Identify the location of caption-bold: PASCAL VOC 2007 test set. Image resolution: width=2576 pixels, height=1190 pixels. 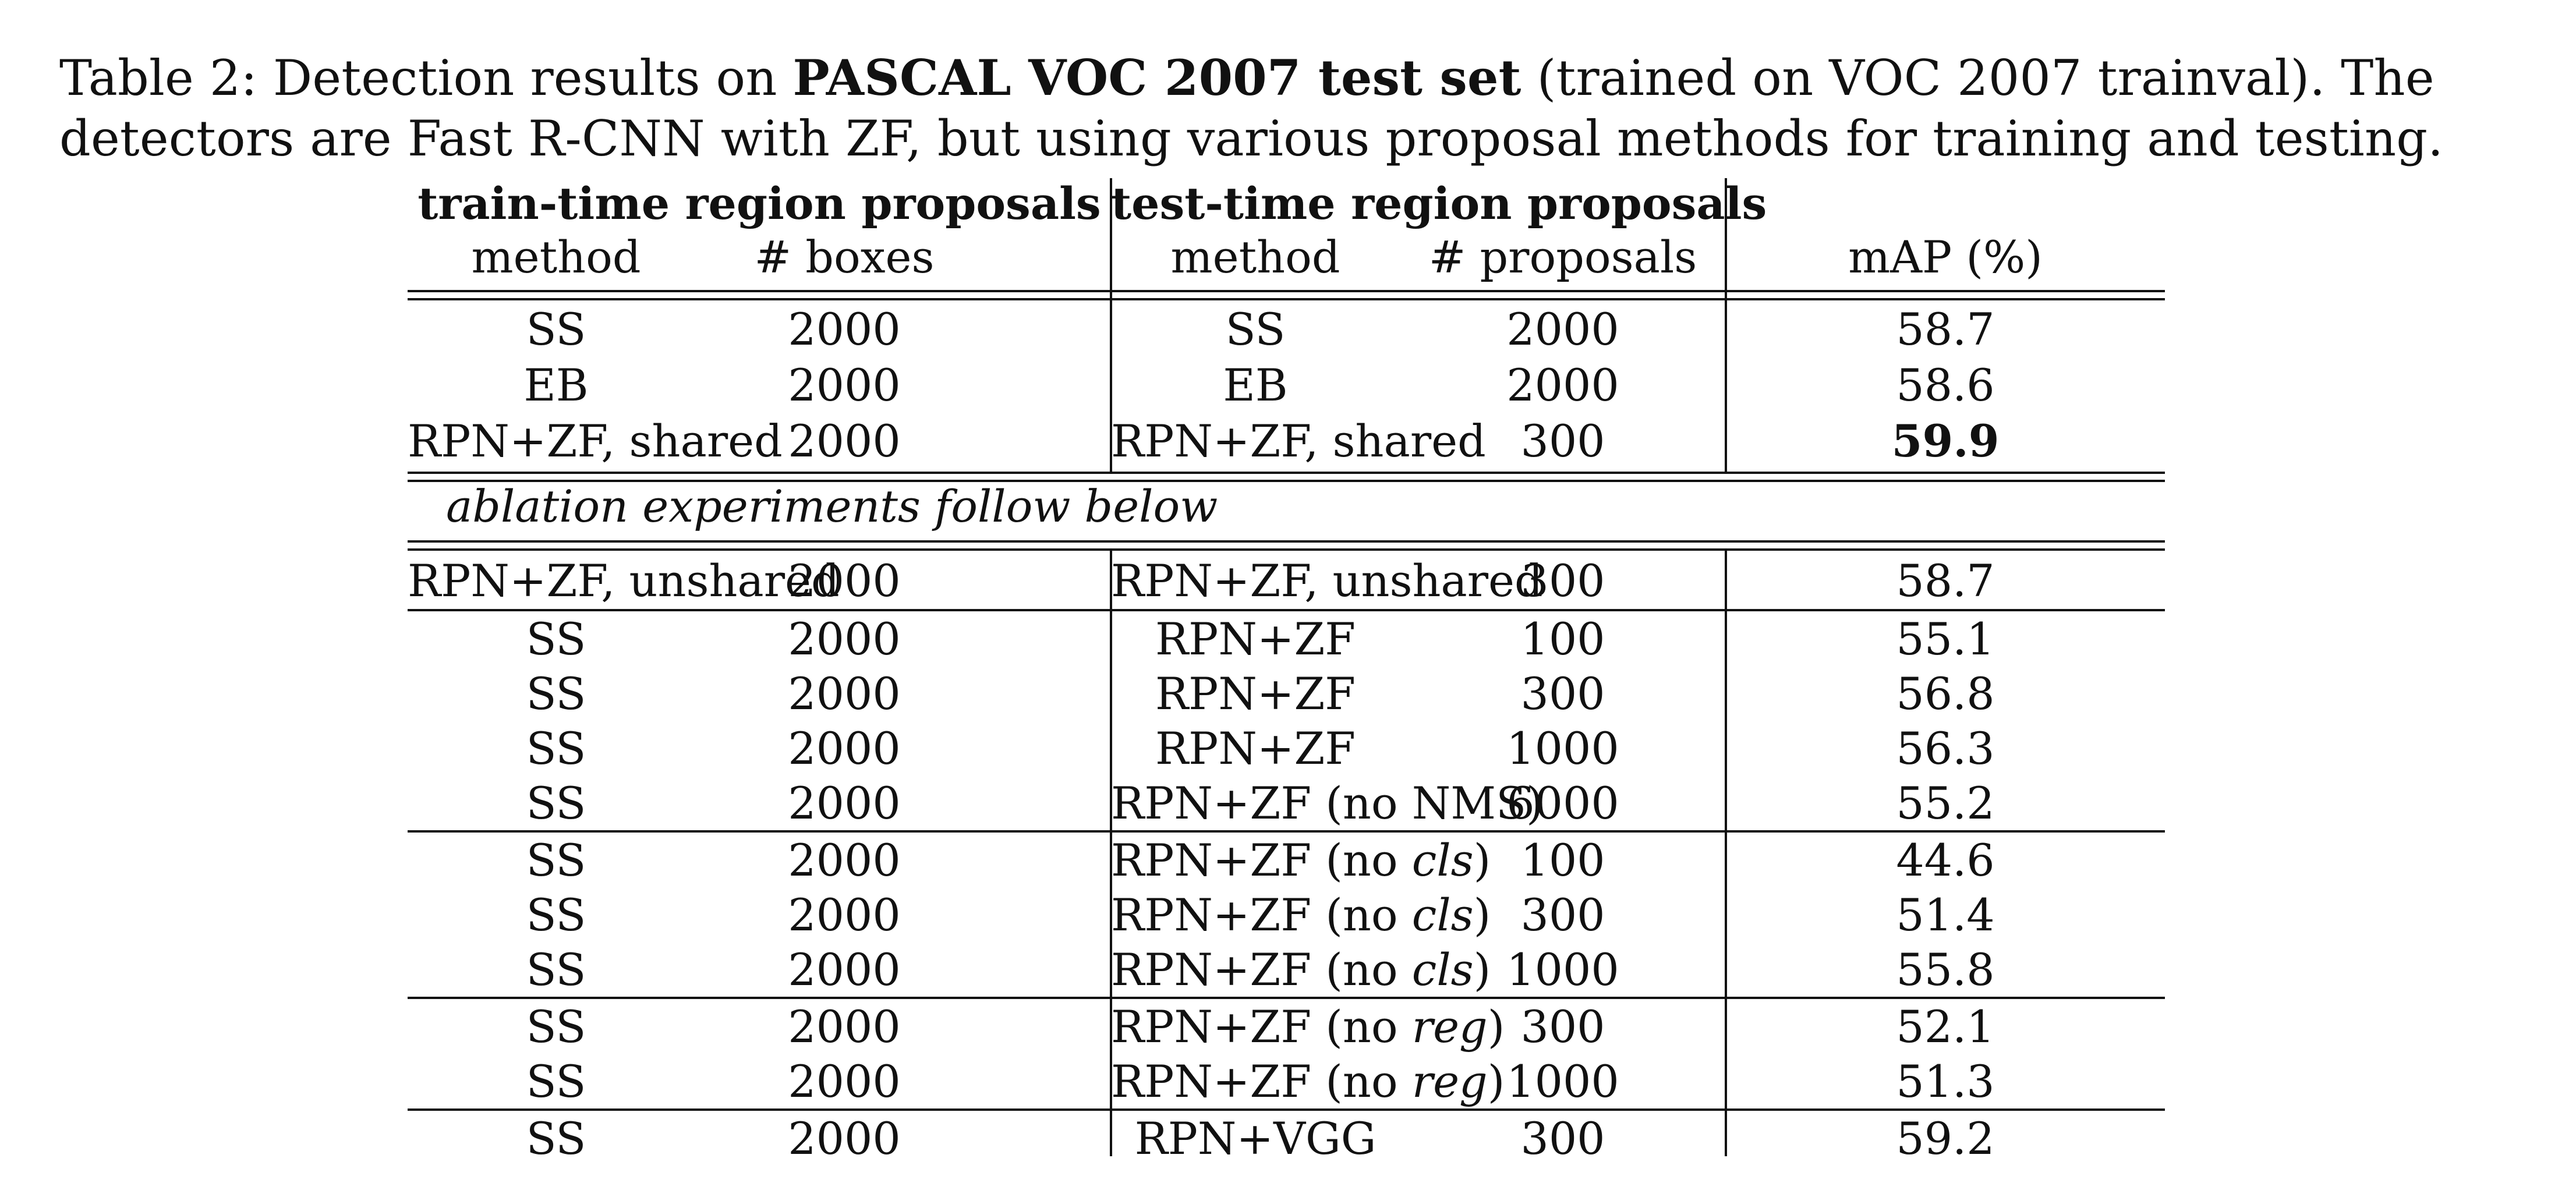
(1156, 78).